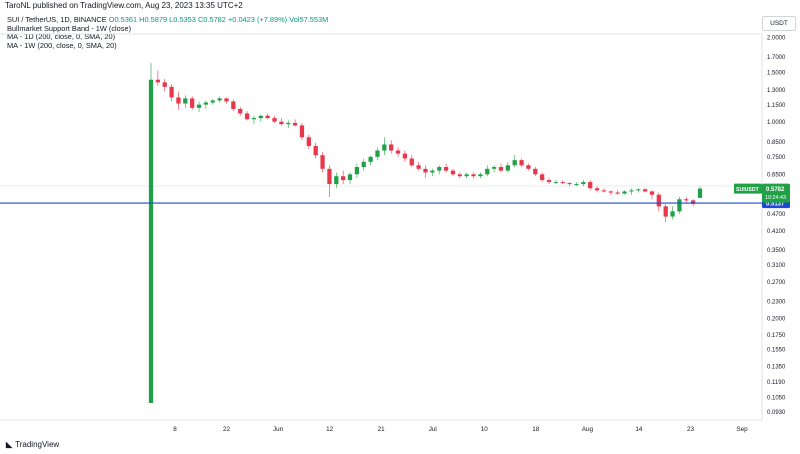  What do you see at coordinates (691, 429) in the screenshot?
I see `x-tick-label: 23` at bounding box center [691, 429].